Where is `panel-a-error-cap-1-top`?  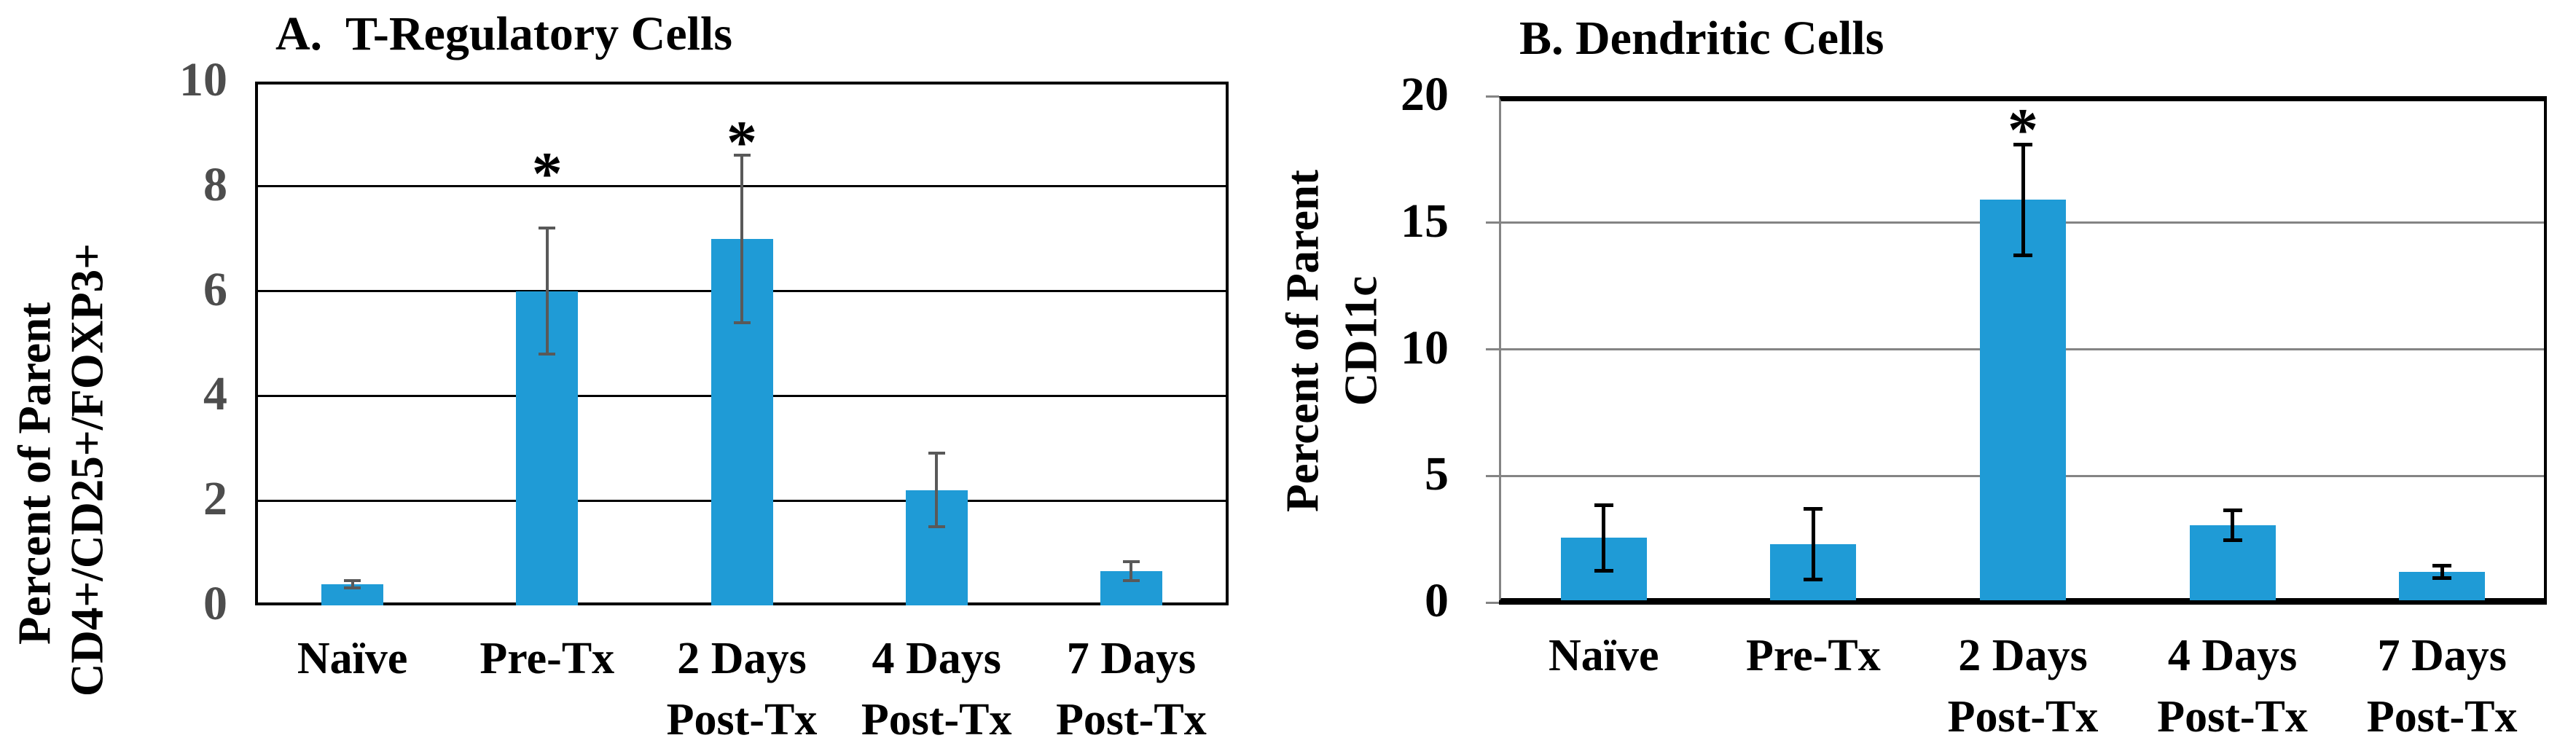
panel-a-error-cap-1-top is located at coordinates (547, 228).